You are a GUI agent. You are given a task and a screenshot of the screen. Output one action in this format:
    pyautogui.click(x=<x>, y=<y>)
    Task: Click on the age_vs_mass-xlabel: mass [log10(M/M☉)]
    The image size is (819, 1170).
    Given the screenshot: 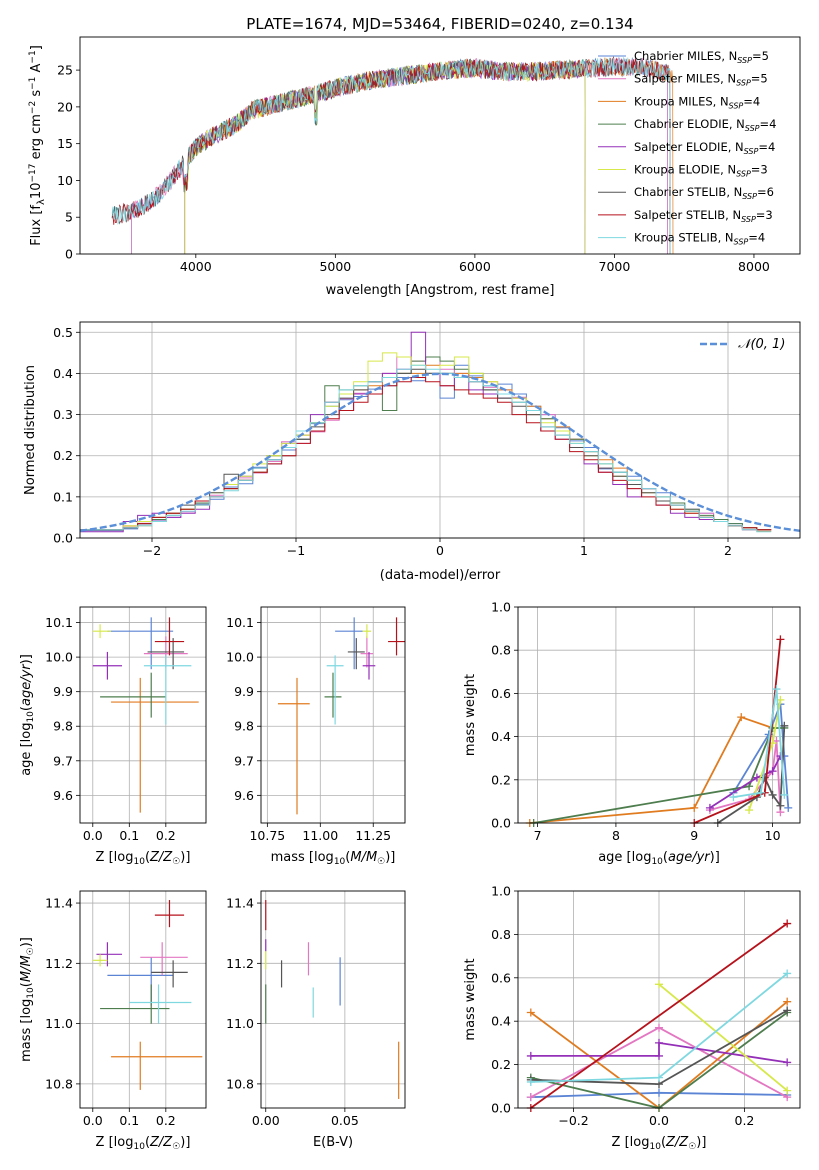 What is the action you would take?
    pyautogui.click(x=333, y=858)
    